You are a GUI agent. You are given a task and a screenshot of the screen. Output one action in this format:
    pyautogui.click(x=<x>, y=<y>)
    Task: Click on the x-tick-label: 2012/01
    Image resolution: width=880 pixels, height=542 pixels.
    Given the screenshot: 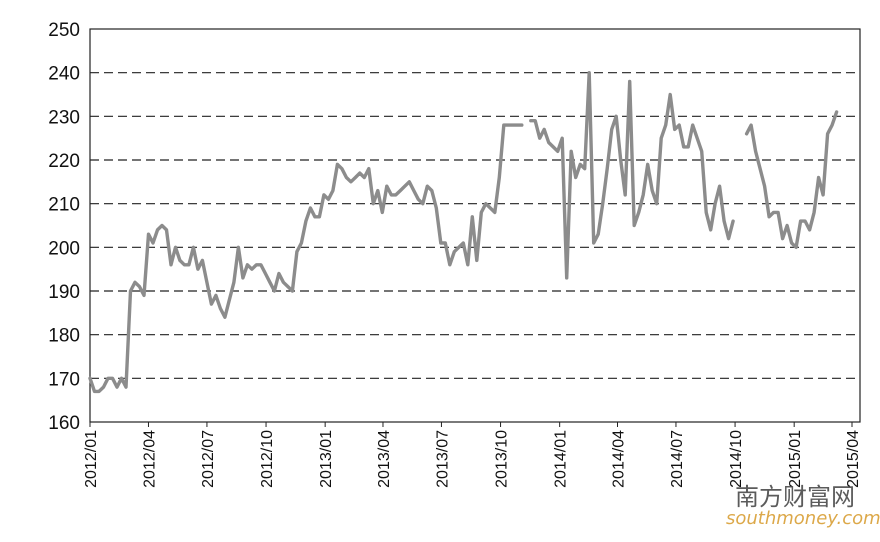 What is the action you would take?
    pyautogui.click(x=91, y=459)
    